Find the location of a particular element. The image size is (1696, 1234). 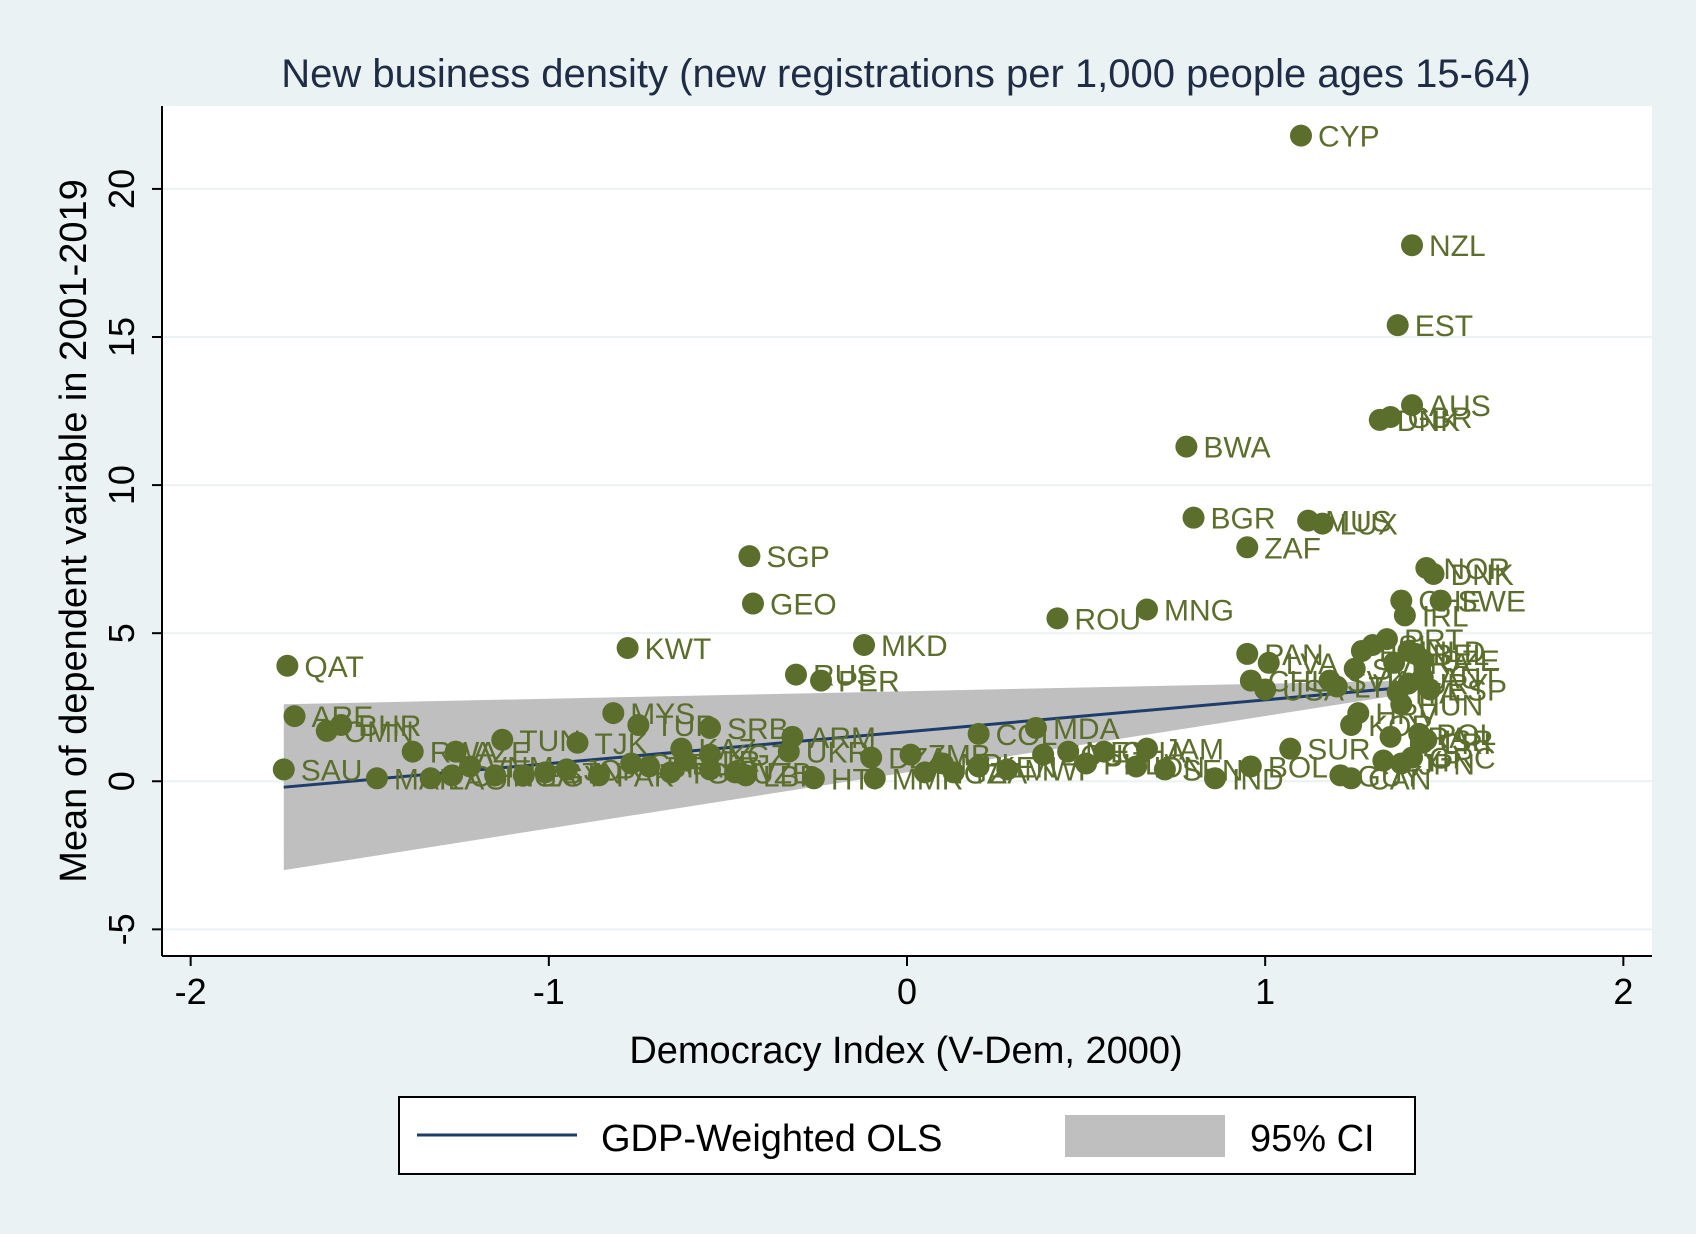

legend-ols-label: GDP-Weighted OLS is located at coordinates (771, 1139).